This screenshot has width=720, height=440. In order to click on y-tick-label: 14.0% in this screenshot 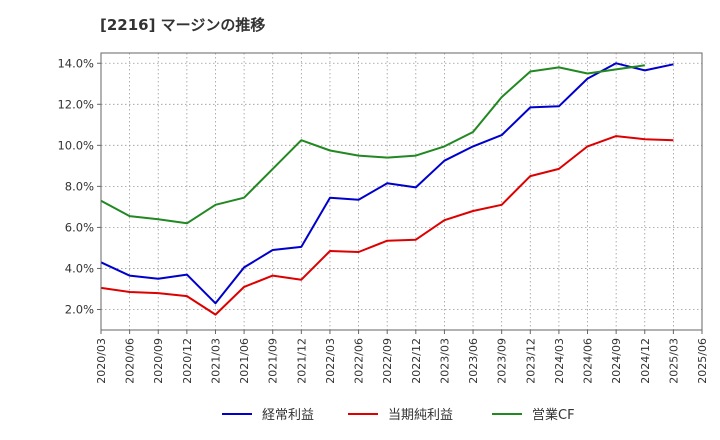, I will do `click(75, 63)`.